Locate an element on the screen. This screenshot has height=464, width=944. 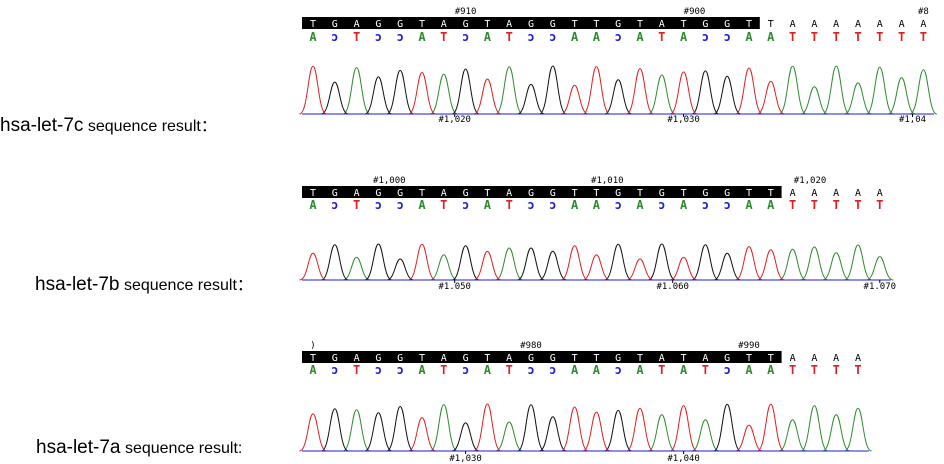
position-label-top: ) is located at coordinates (312, 346).